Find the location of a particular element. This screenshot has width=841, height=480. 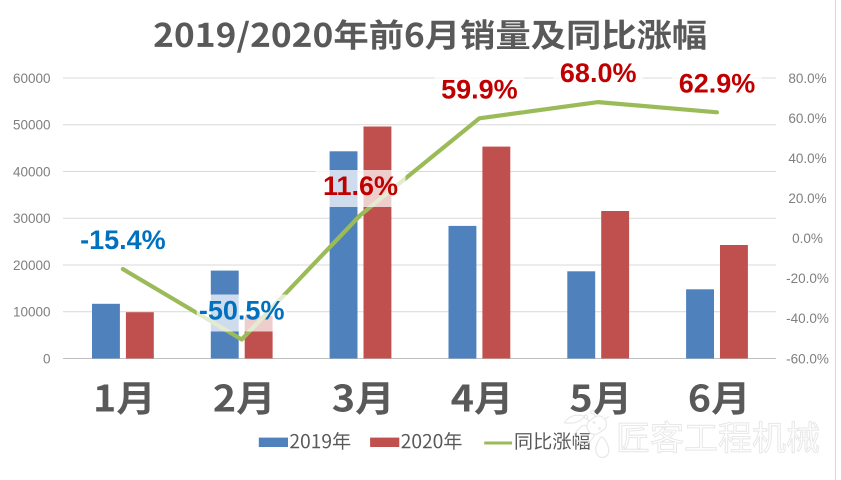

svg-text: 59.9% is located at coordinates (479, 89).